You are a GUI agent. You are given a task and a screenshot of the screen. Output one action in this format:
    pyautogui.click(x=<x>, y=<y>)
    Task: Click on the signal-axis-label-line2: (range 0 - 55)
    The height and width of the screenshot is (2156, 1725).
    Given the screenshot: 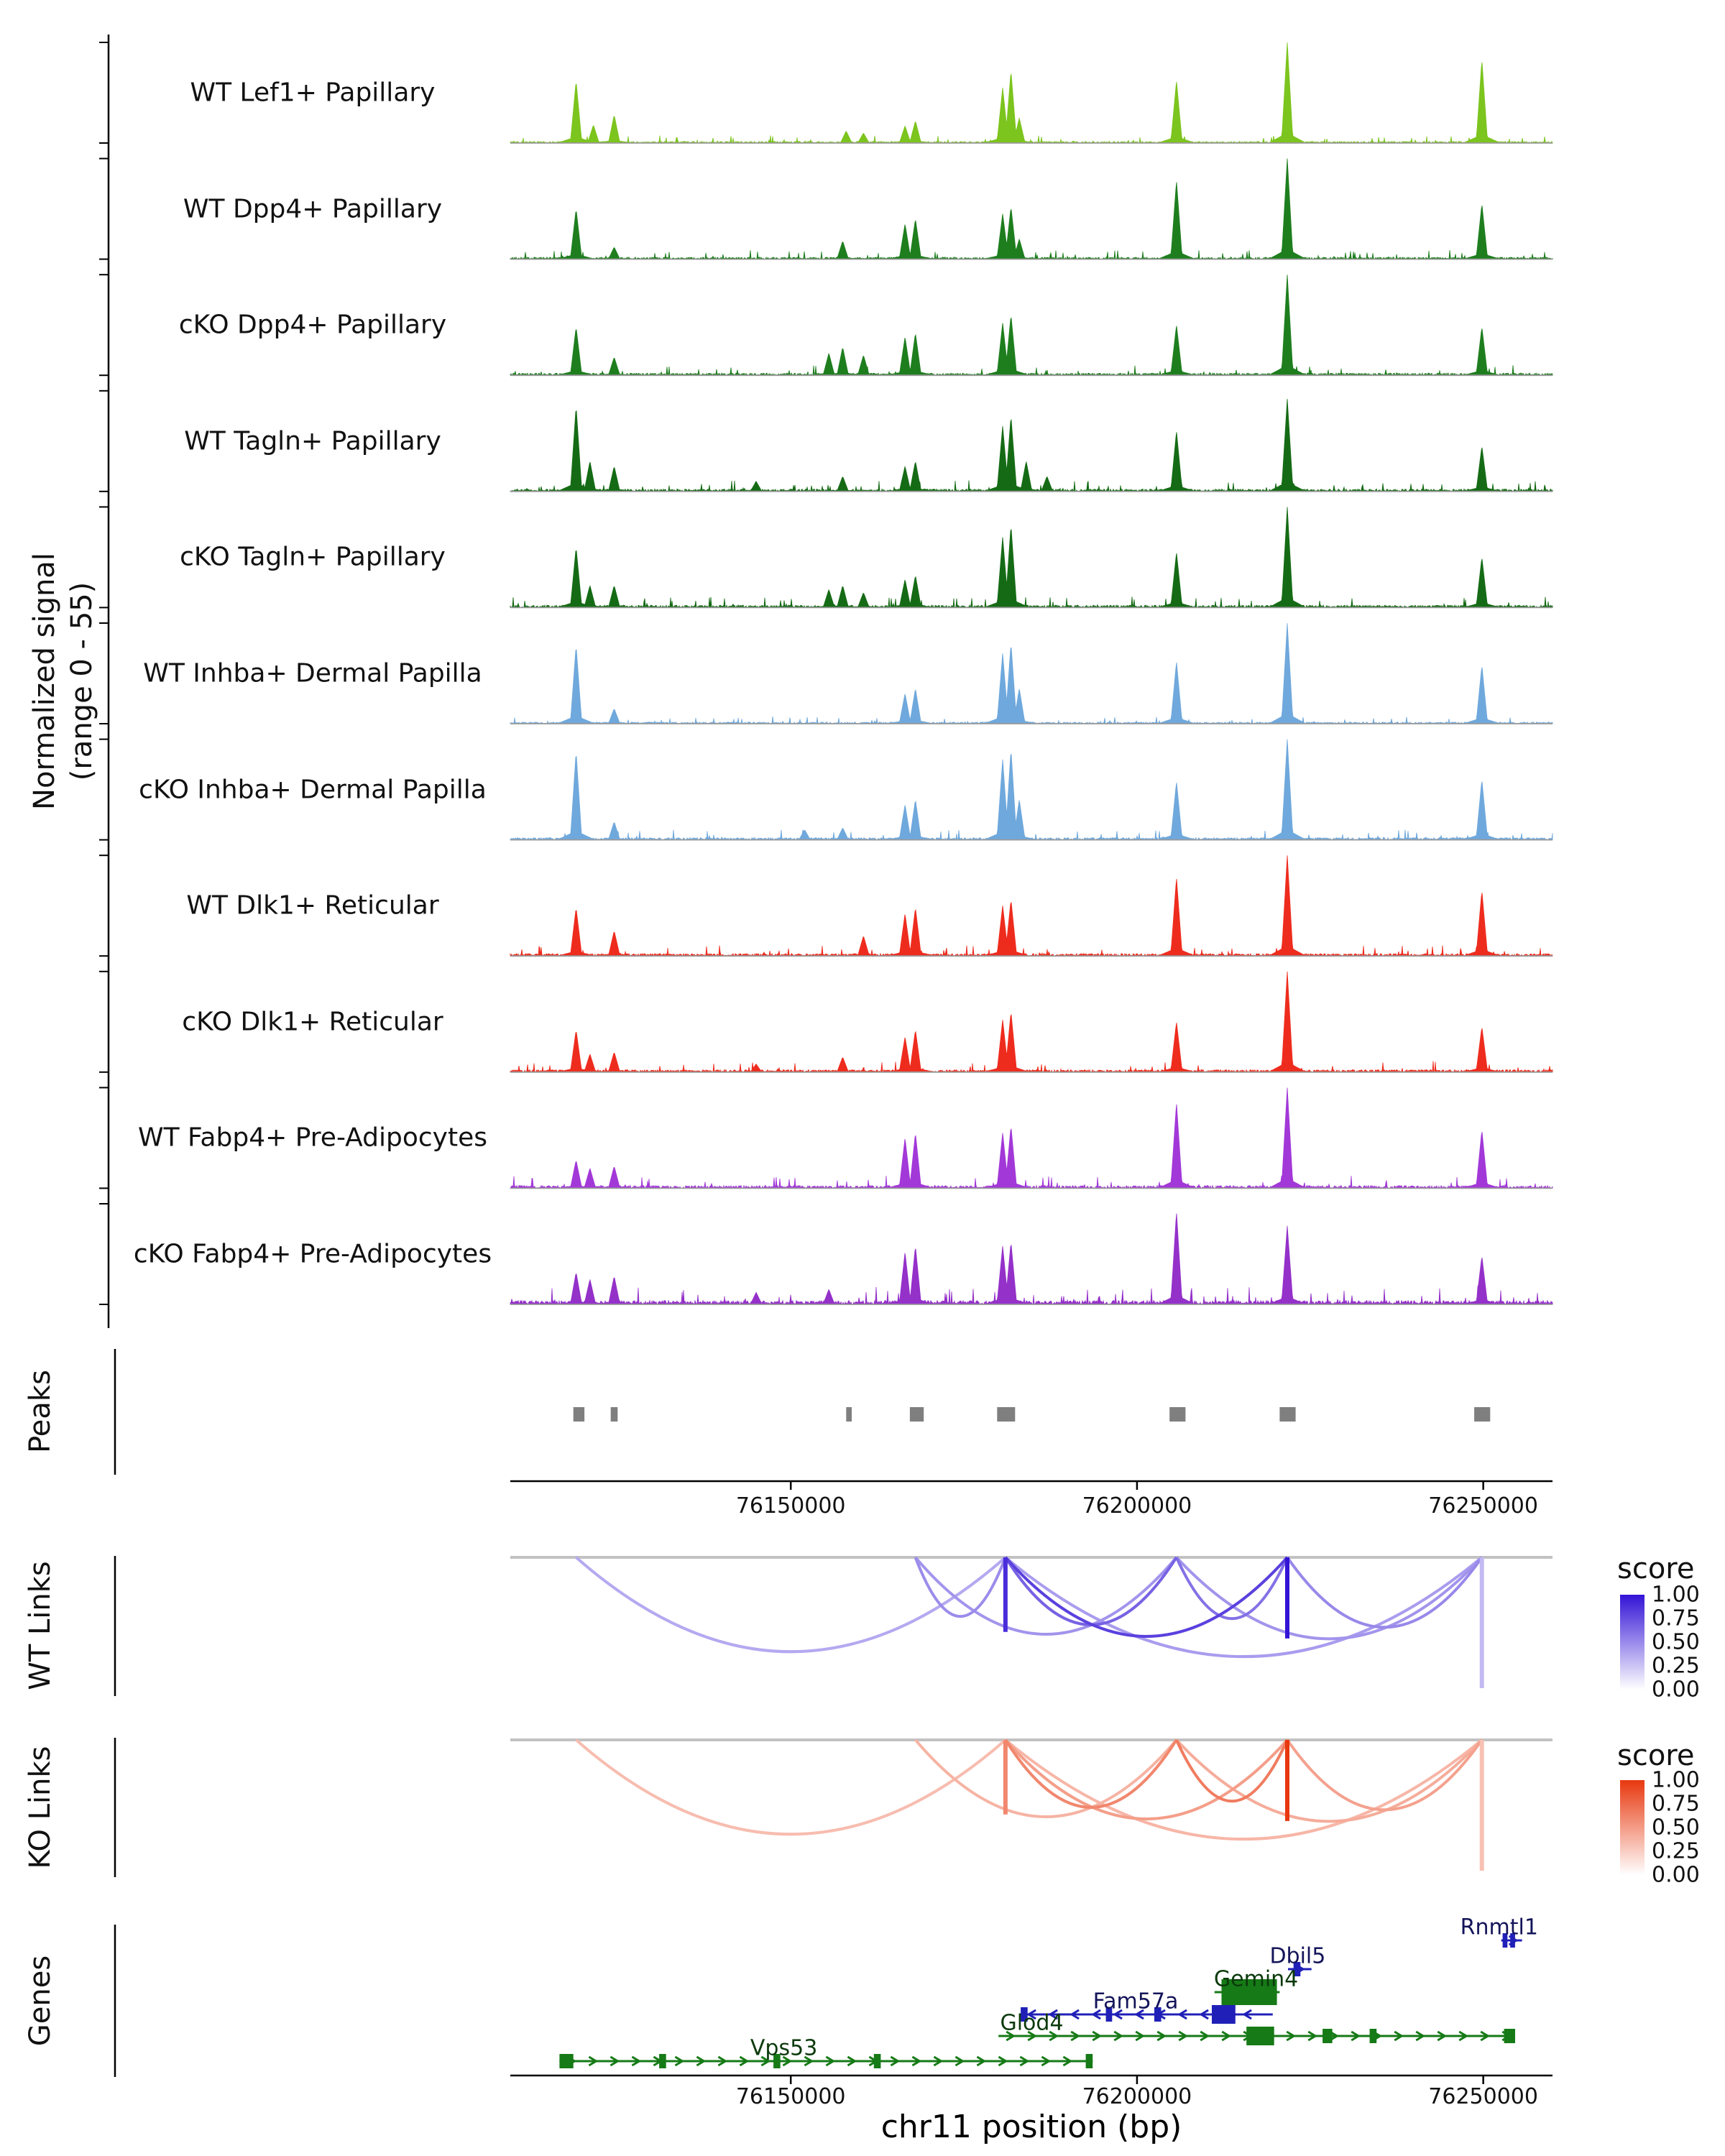 What is the action you would take?
    pyautogui.click(x=81, y=681)
    